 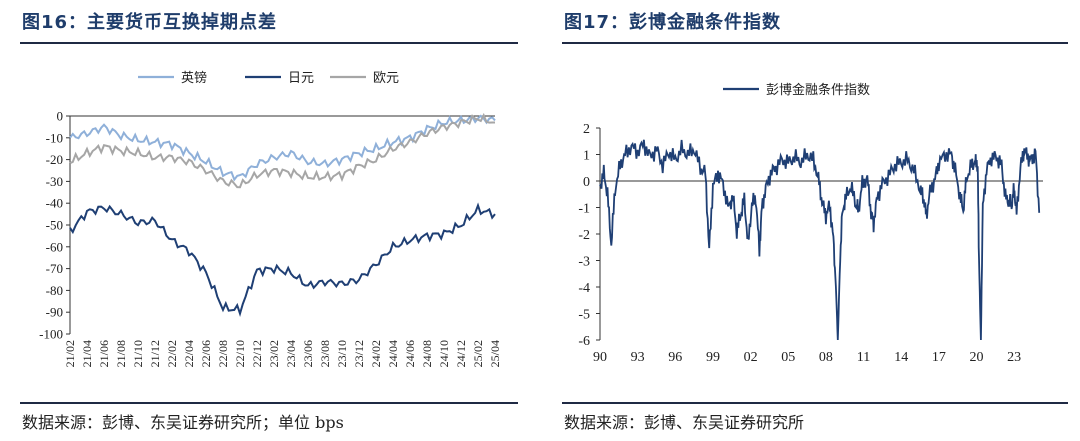 I want to click on x-tick-label: 24/12, so click(x=461, y=353).